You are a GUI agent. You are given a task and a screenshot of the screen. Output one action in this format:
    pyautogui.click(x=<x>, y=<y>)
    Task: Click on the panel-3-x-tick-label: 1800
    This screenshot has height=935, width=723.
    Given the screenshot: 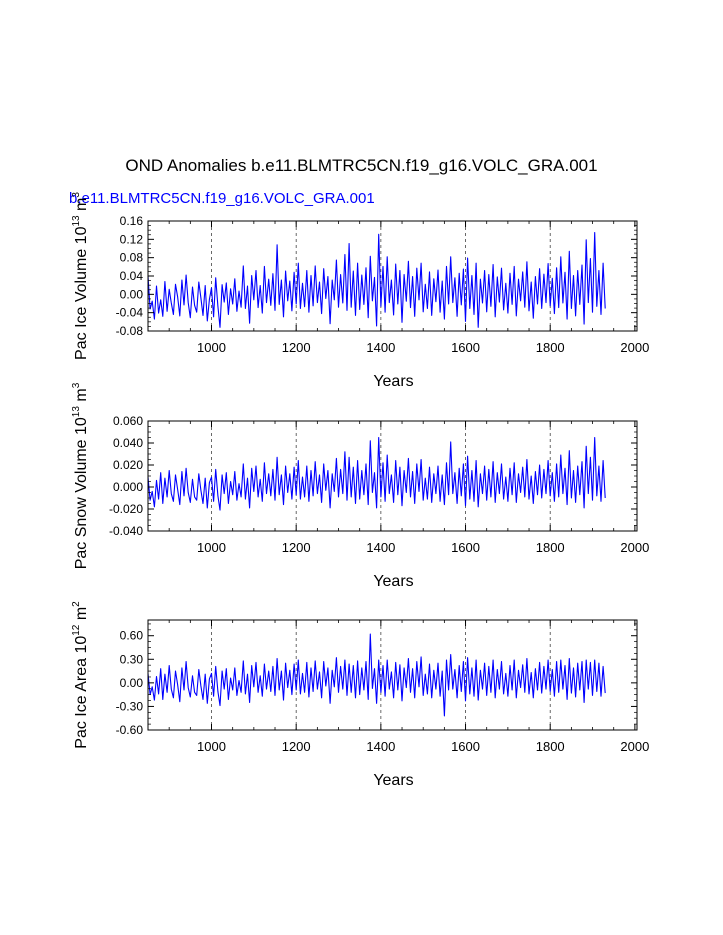 What is the action you would take?
    pyautogui.click(x=550, y=746)
    